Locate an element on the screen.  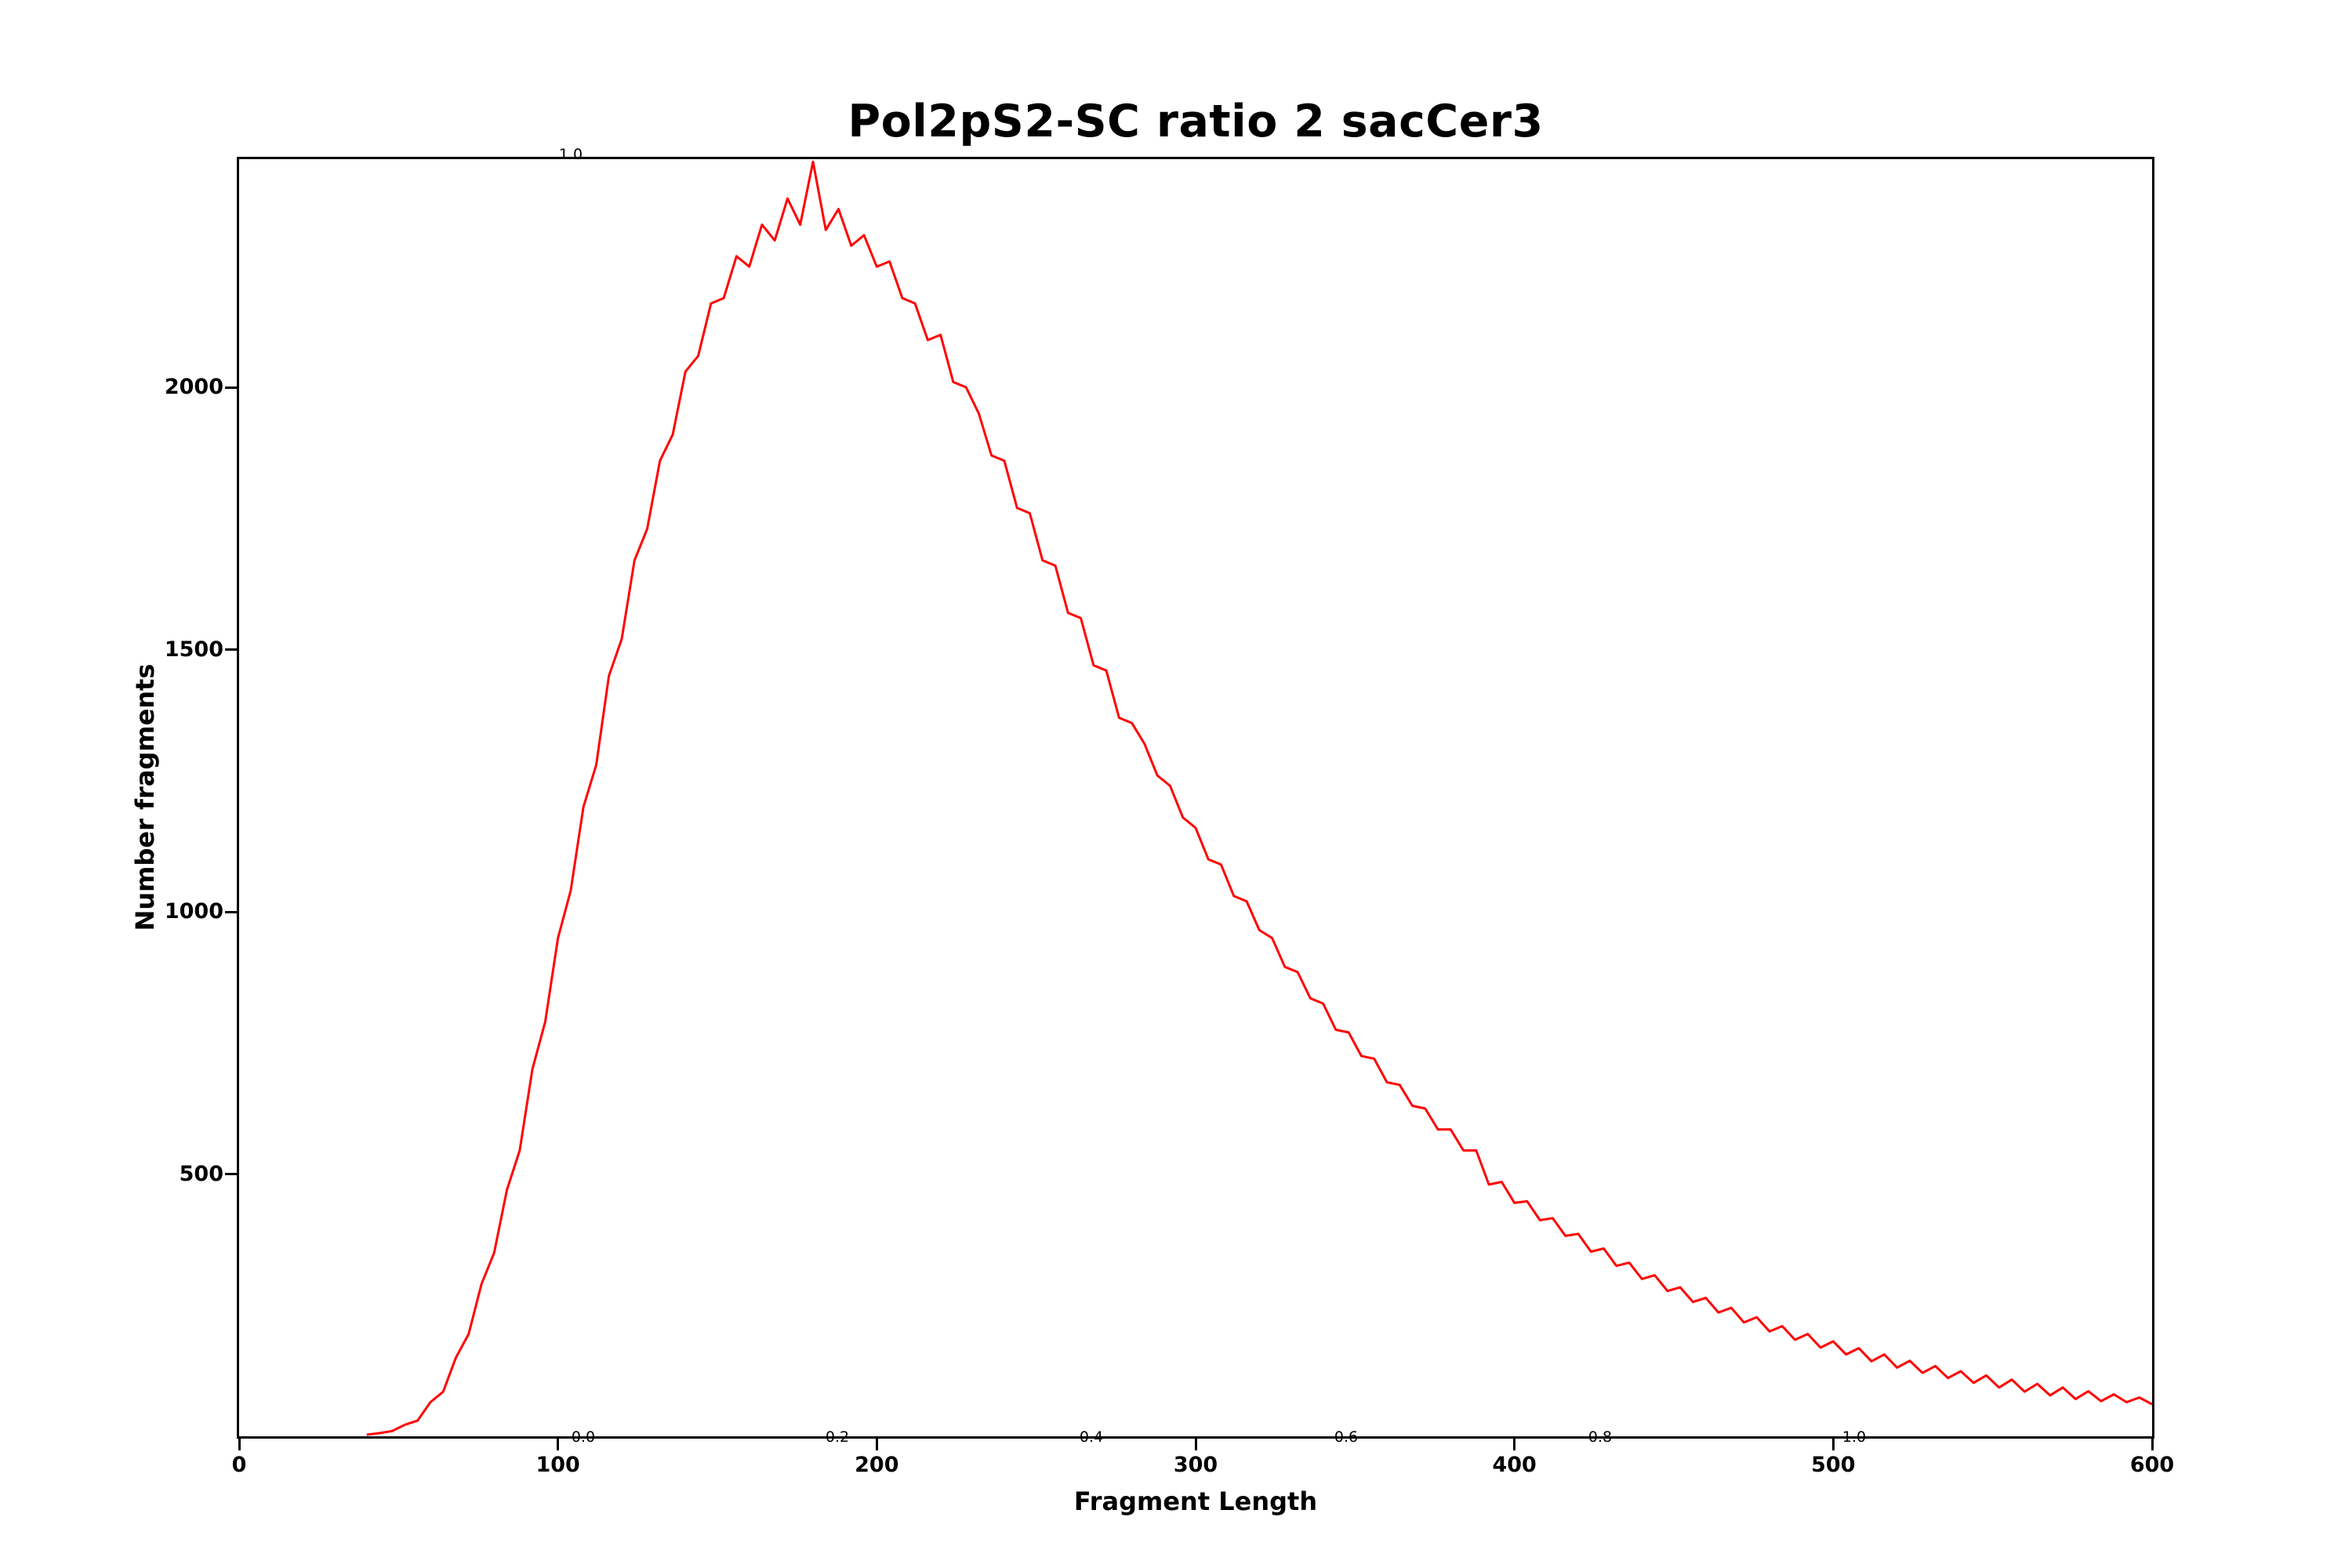
y-tick-label: 1000 is located at coordinates (193, 912).